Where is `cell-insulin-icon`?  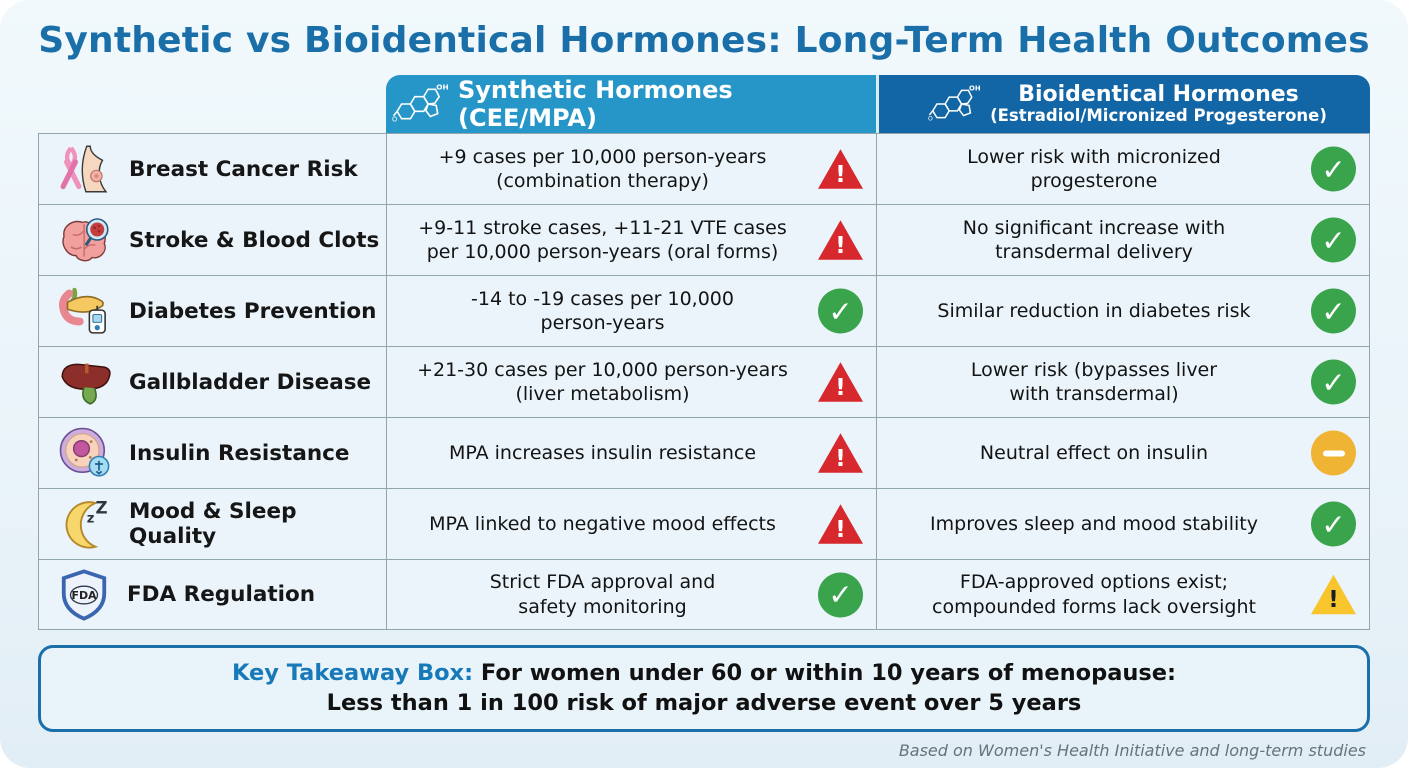
cell-insulin-icon is located at coordinates (84, 452).